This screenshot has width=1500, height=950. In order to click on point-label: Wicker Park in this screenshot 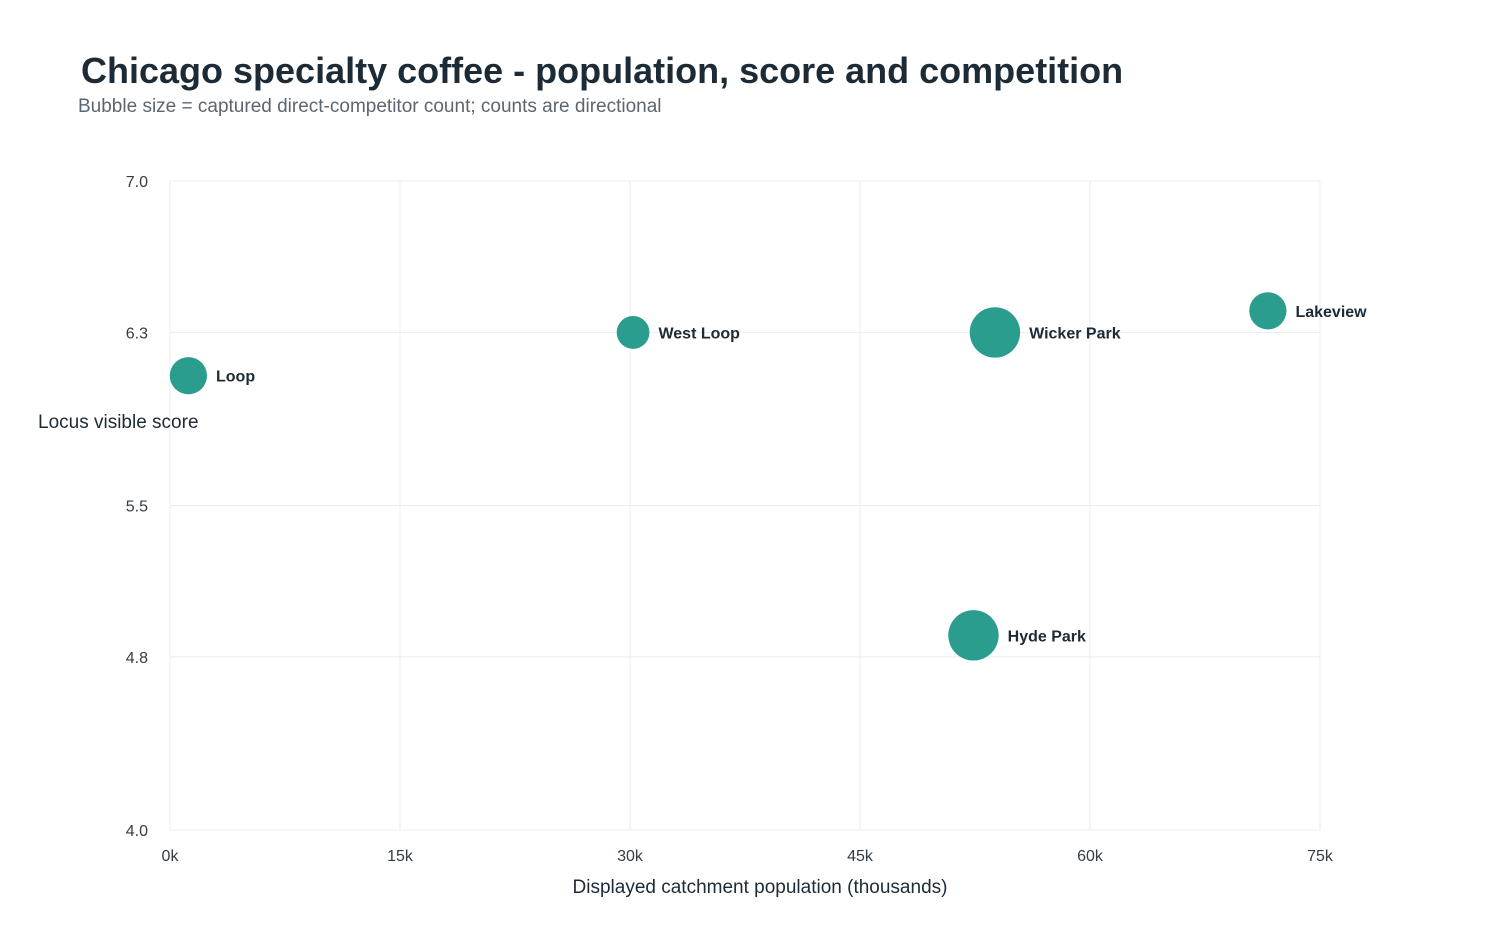, I will do `click(1075, 333)`.